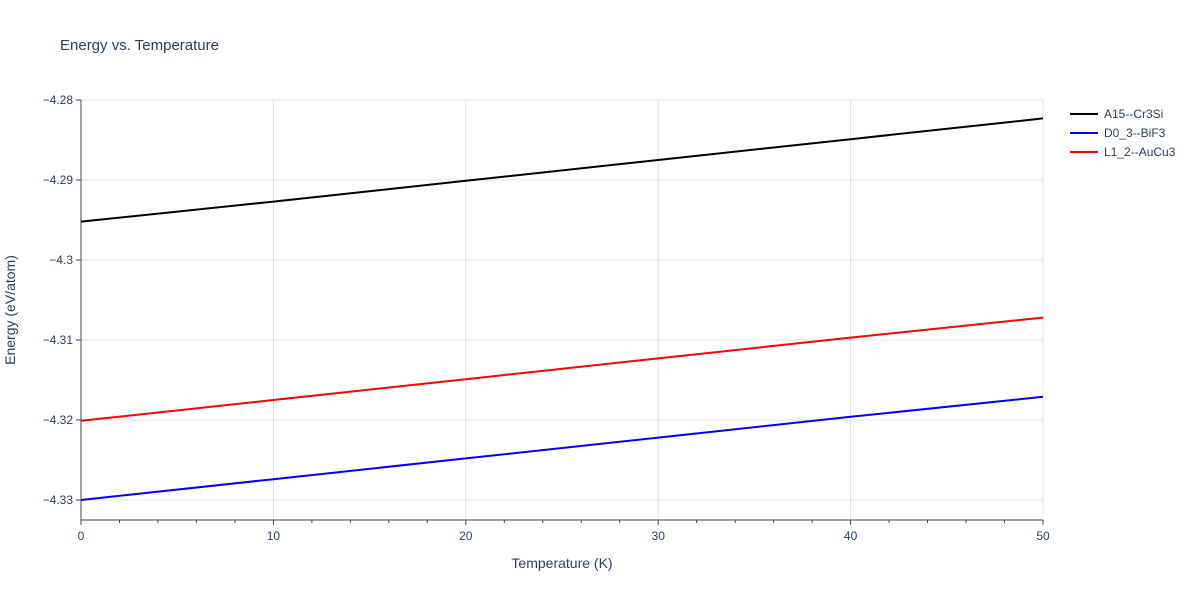  What do you see at coordinates (659, 536) in the screenshot?
I see `x-tick-label: 30` at bounding box center [659, 536].